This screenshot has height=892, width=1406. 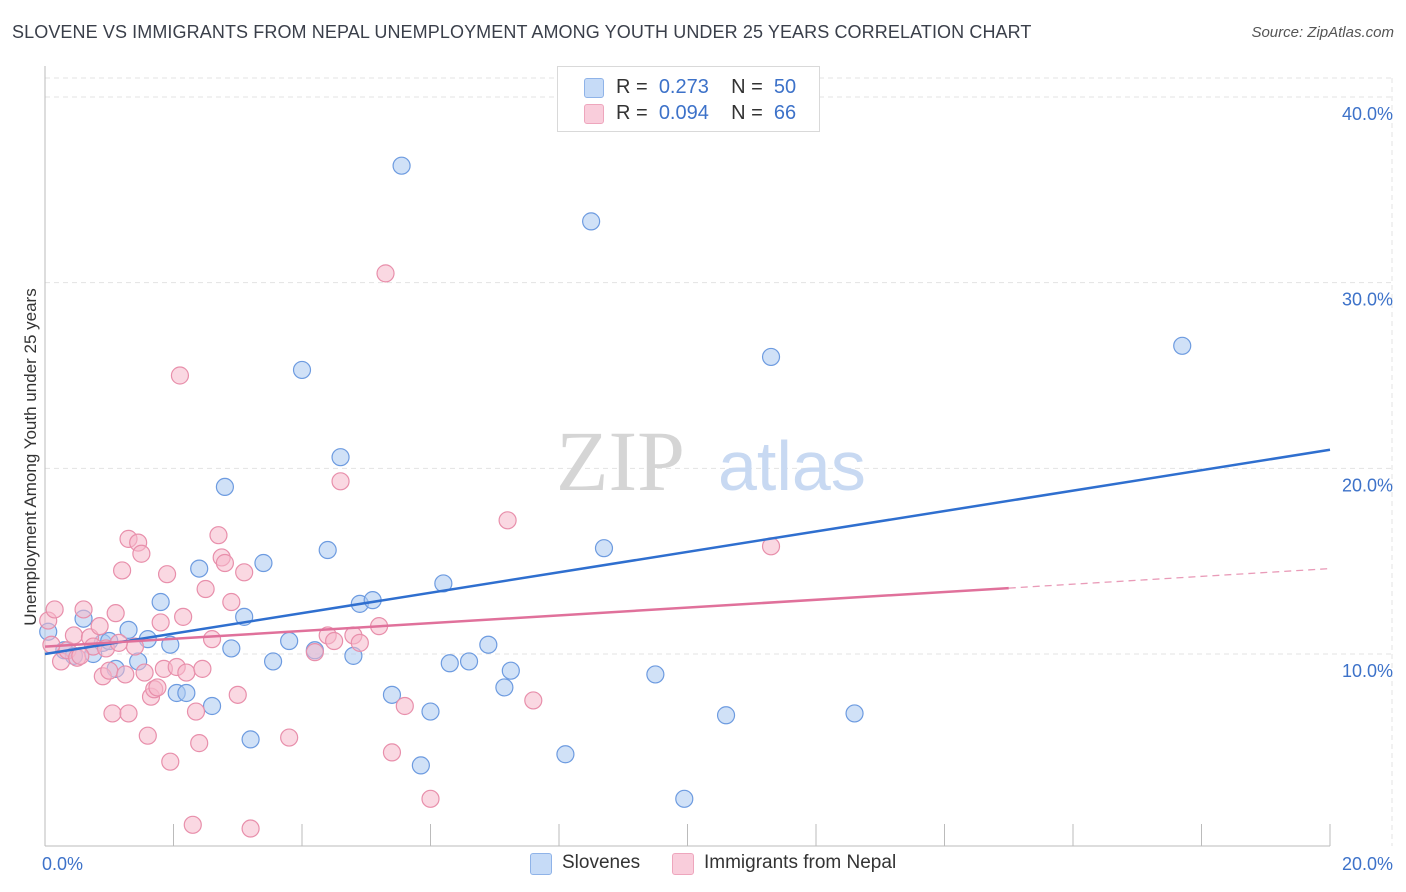 I want to click on y-tick-label: 30.0%, so click(x=1367, y=300).